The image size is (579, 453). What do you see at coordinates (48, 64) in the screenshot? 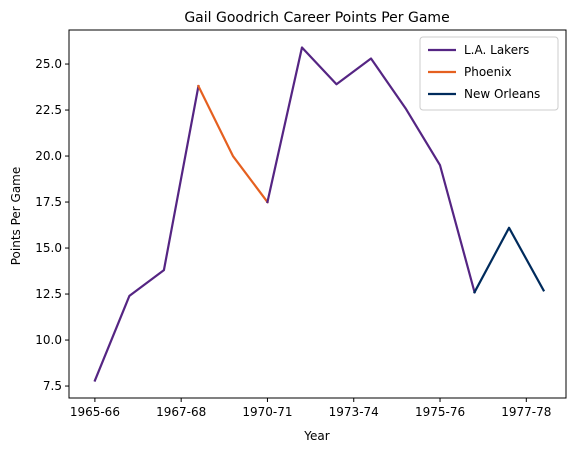
I see `y-tick-label: 25.0` at bounding box center [48, 64].